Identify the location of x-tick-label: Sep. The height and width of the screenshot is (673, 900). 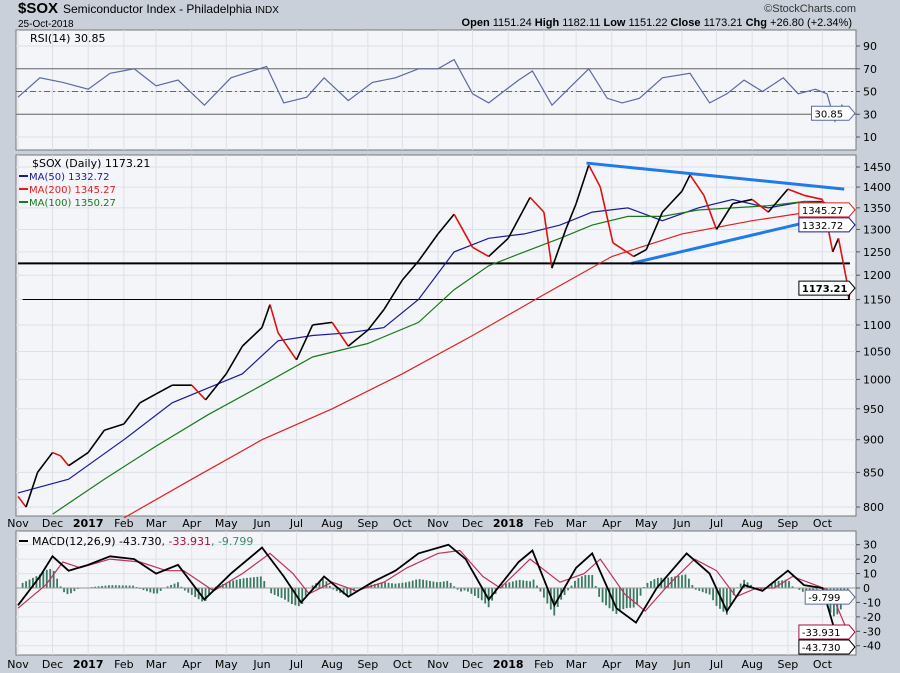
(787, 523).